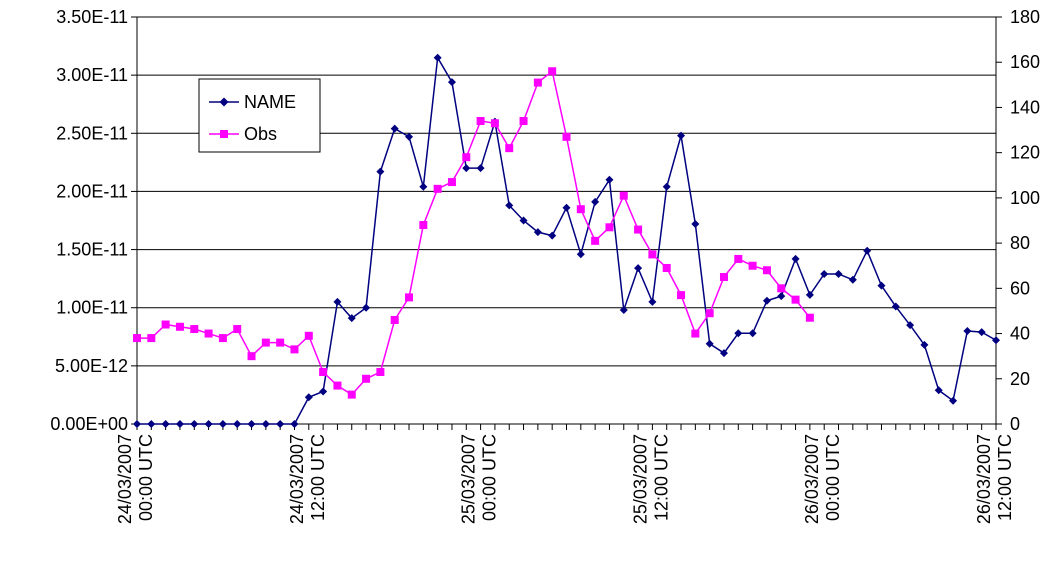 This screenshot has height=569, width=1062. Describe the element at coordinates (92, 17) in the screenshot. I see `y-left-tick-label: 3.50E-11` at that location.